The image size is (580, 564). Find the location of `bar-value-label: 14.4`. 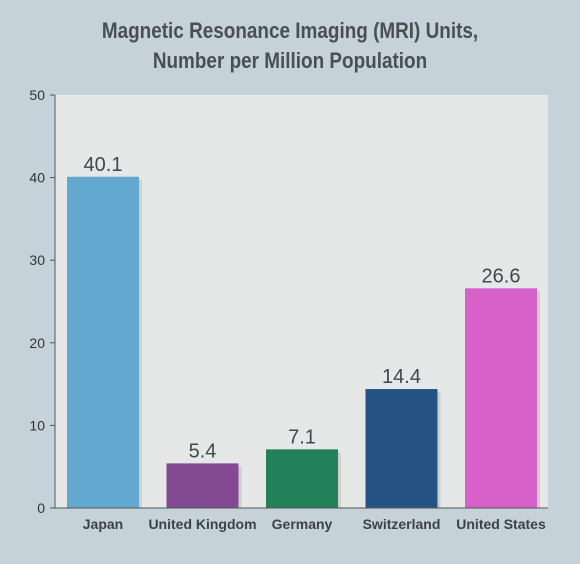

bar-value-label: 14.4 is located at coordinates (401, 377).